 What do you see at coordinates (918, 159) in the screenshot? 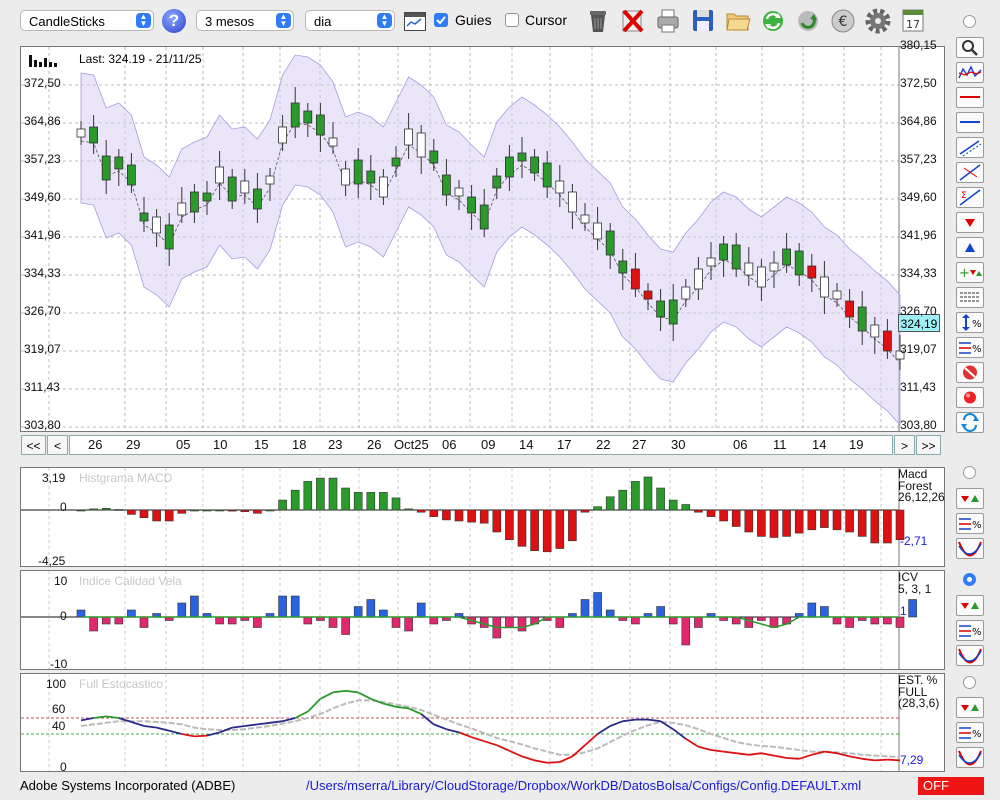
I see `price-tick-right: 357,23` at bounding box center [918, 159].